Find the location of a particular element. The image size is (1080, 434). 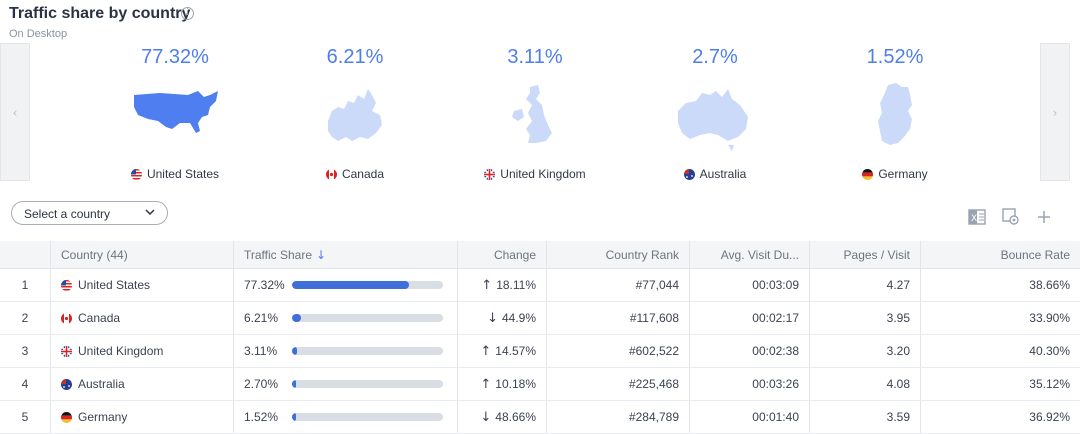

row-change: ↑ 10.18% is located at coordinates (502, 384).